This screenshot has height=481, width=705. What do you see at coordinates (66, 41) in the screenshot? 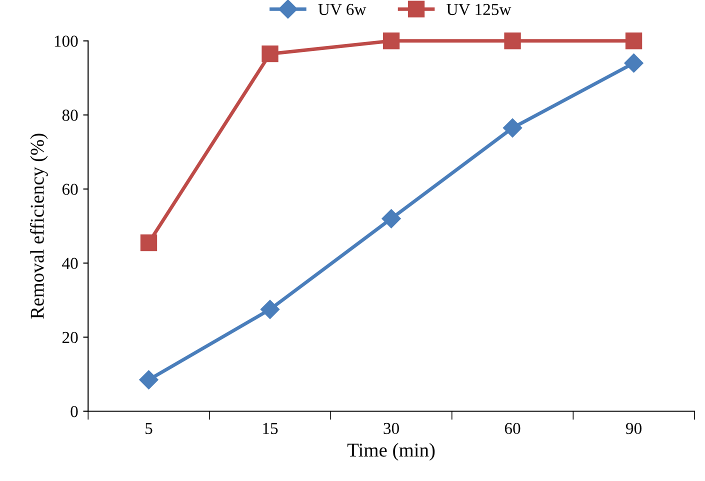
I see `y-tick-label: 100` at bounding box center [66, 41].